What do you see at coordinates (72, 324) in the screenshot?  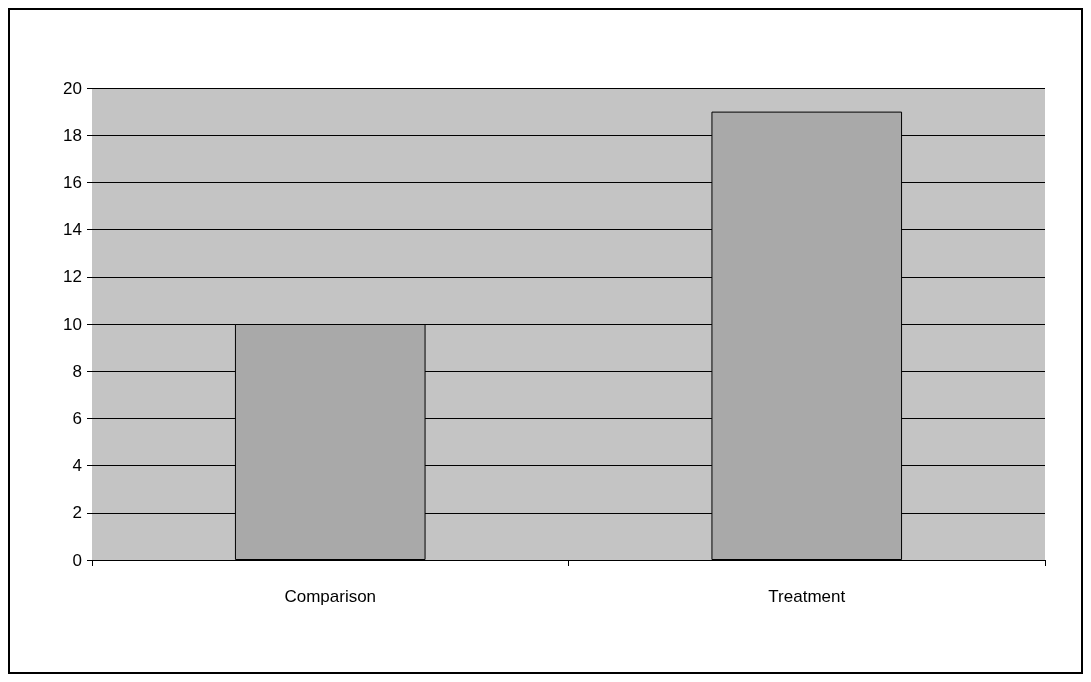 I see `y-tick-label: 10` at bounding box center [72, 324].